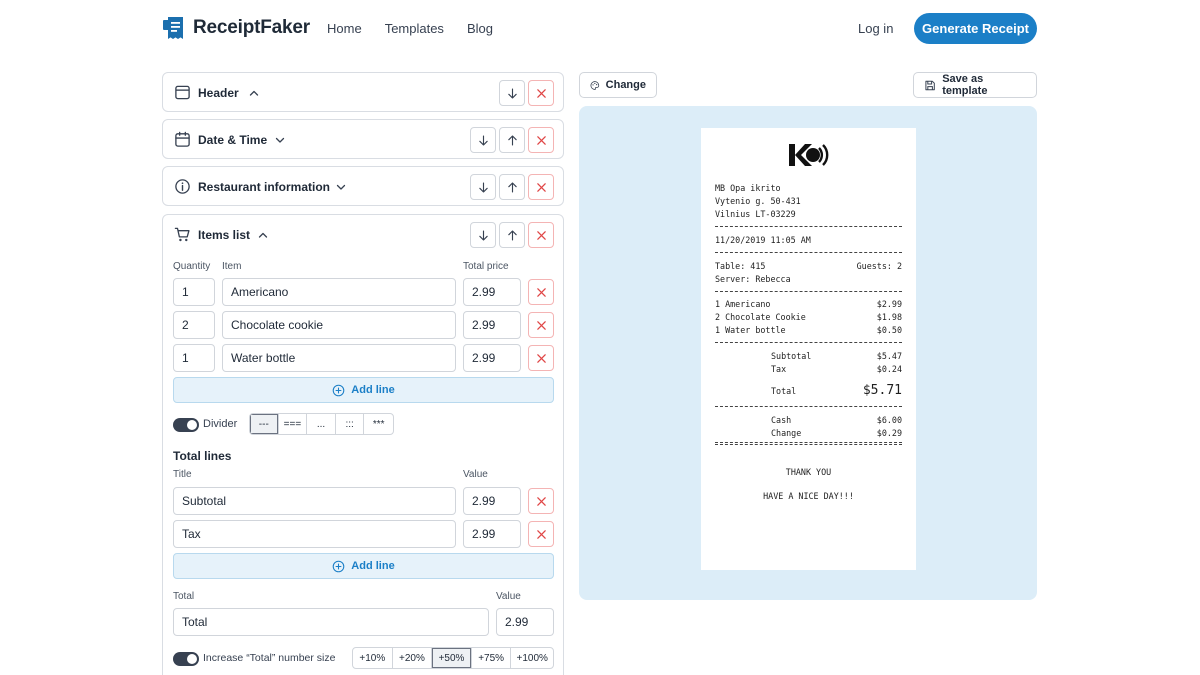  I want to click on increase-total-size-toggle, so click(186, 659).